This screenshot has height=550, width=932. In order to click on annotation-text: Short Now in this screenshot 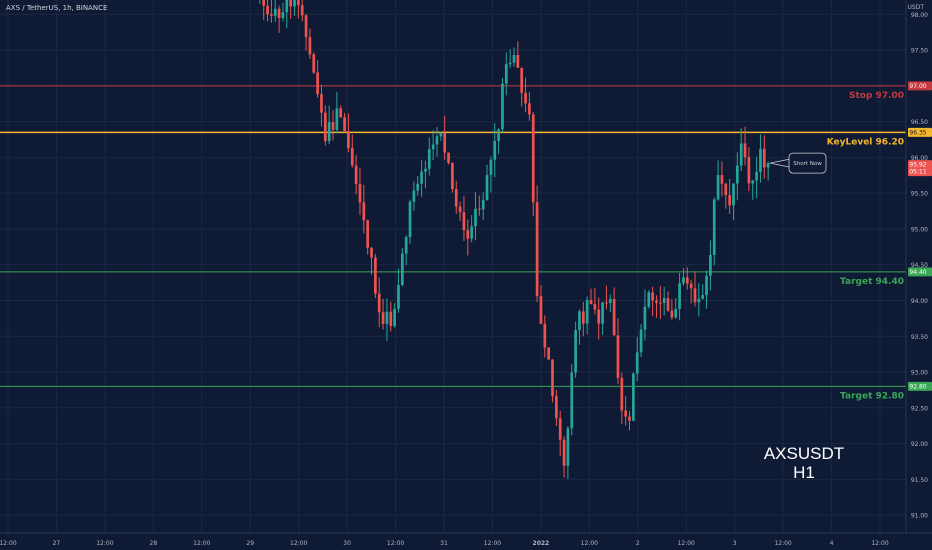, I will do `click(807, 164)`.